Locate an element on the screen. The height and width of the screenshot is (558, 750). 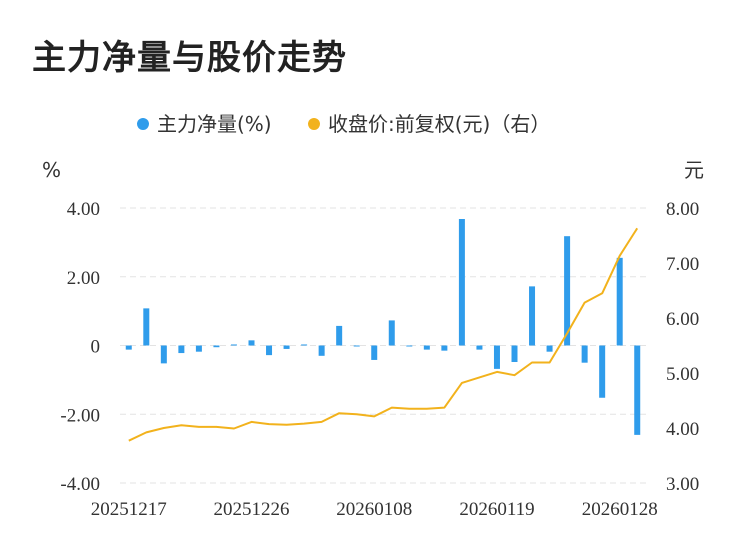
left-axis-unit: % is located at coordinates (51, 170).